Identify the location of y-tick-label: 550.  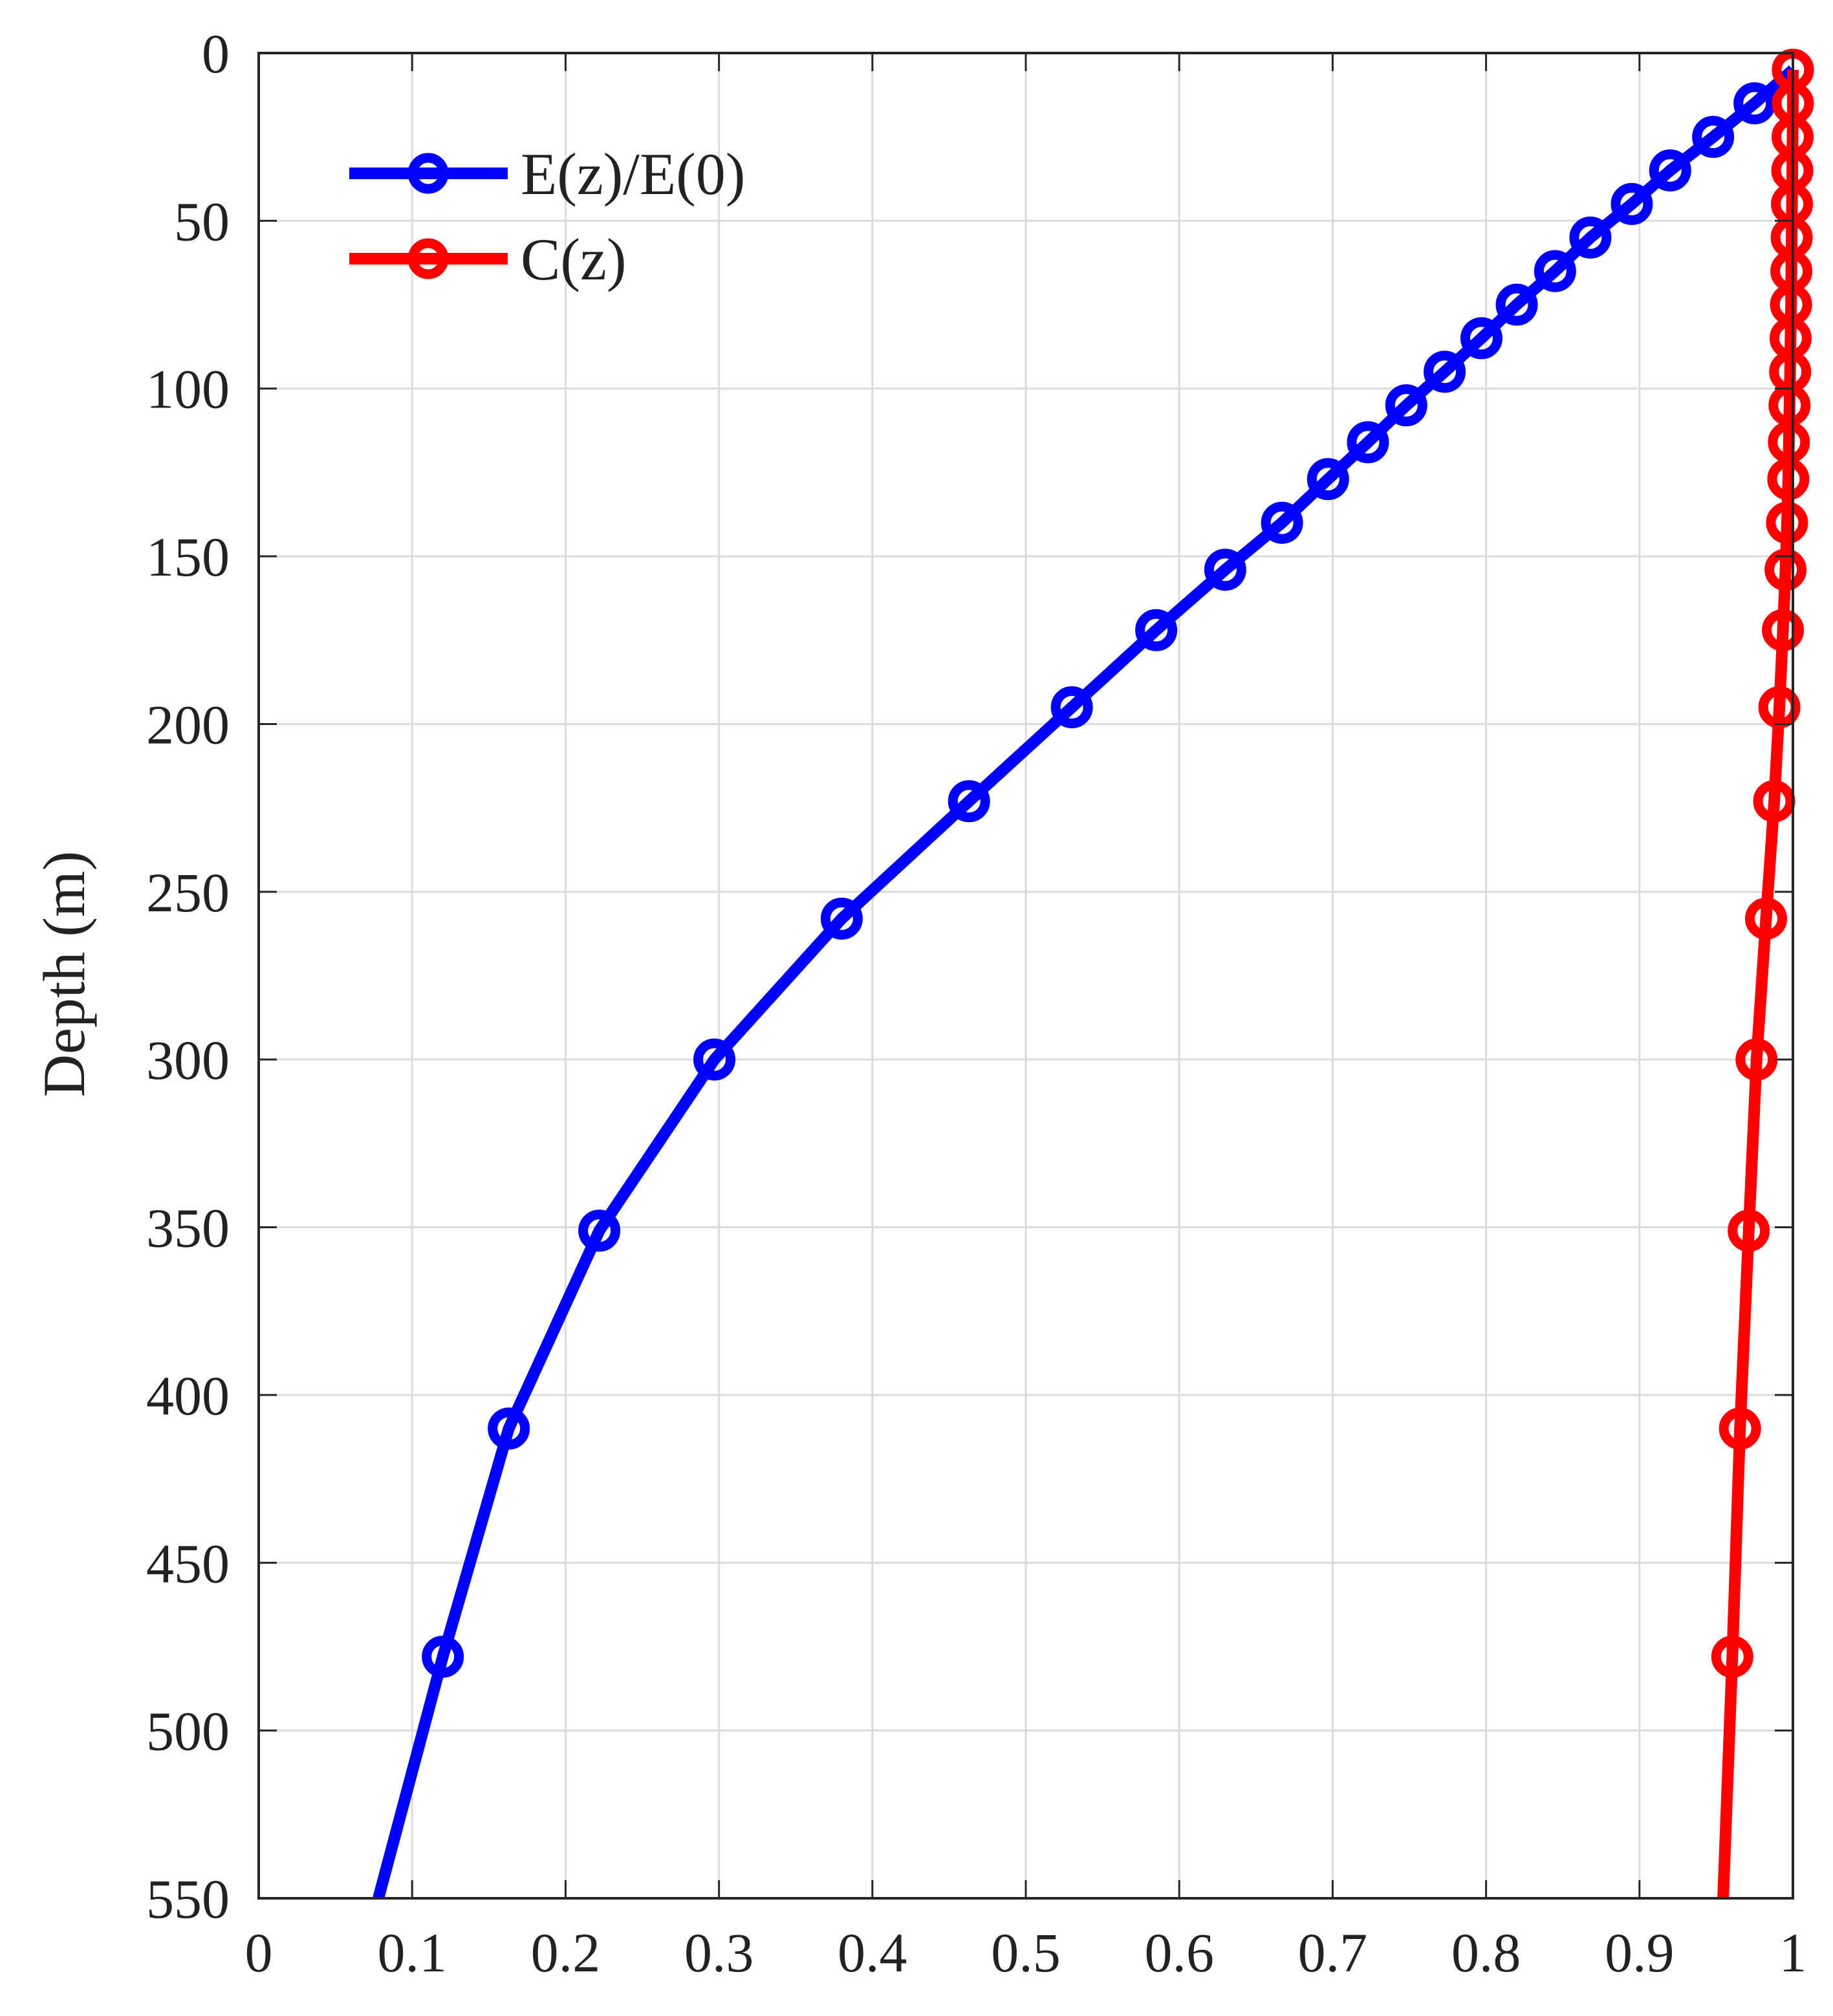
(188, 1899).